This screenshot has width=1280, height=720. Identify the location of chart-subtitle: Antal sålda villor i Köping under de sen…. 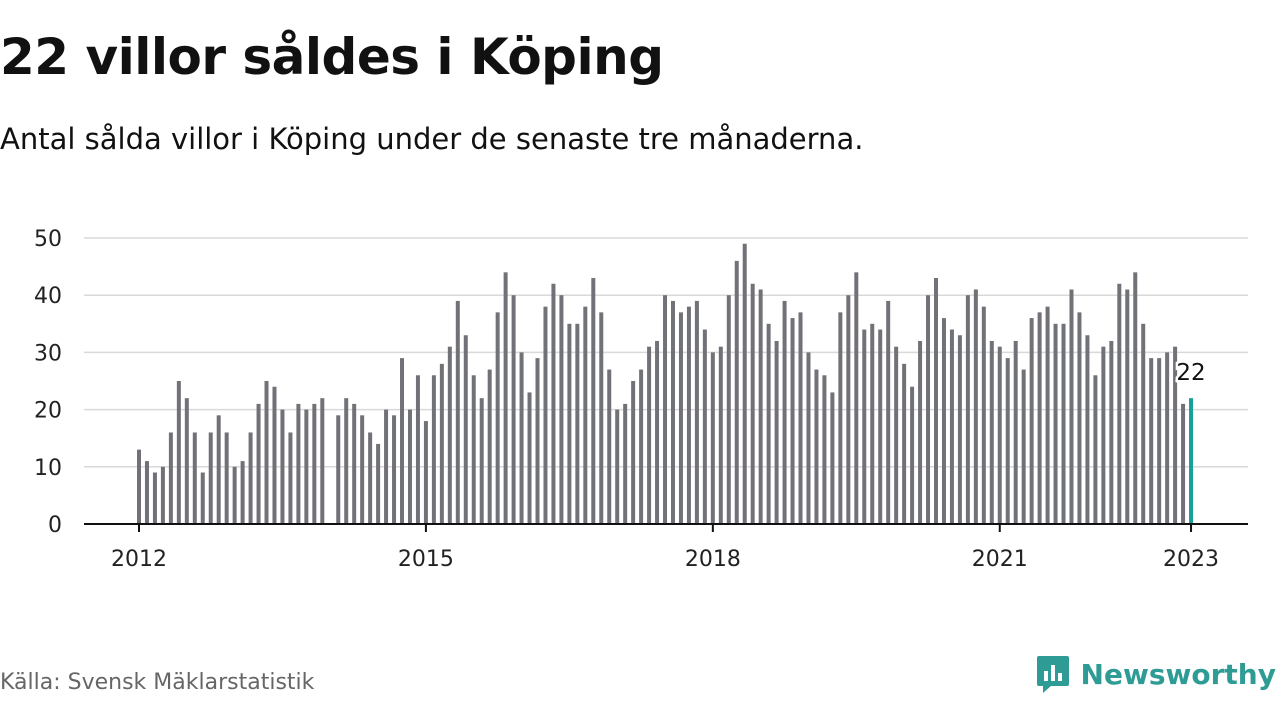
(432, 139).